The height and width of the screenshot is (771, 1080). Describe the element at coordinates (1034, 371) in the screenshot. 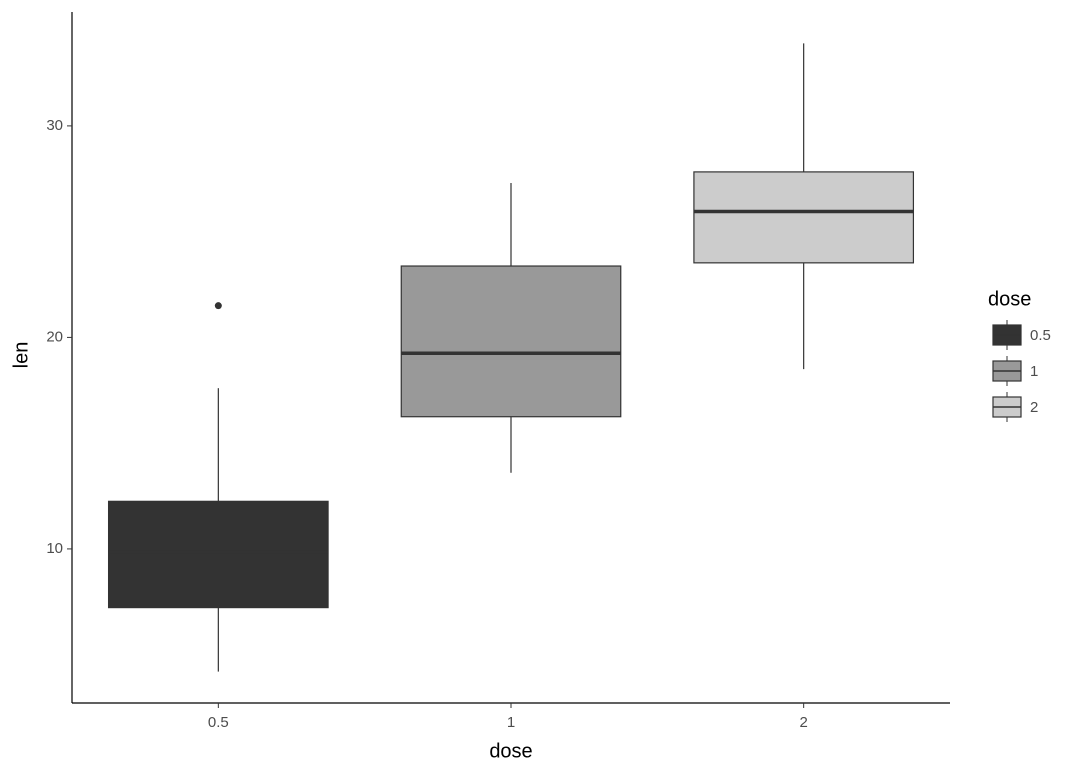

I see `legend-label: 1` at that location.